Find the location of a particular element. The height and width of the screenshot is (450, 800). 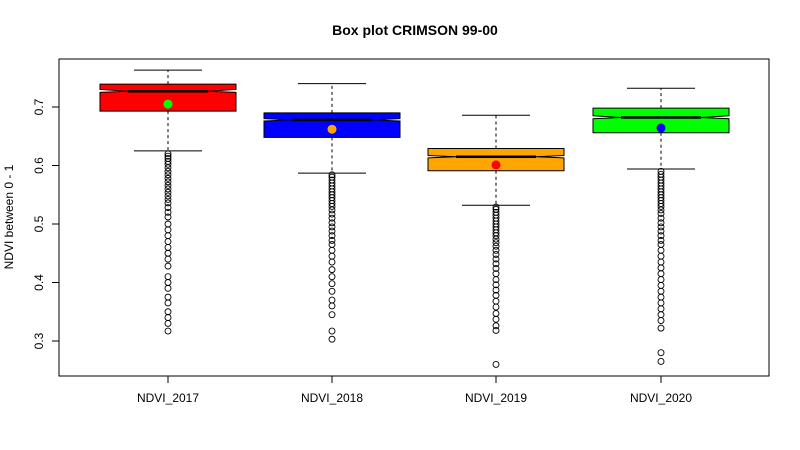

y-axis: 0.3 0.4 0.5 0.6 0.7 is located at coordinates (46, 223).